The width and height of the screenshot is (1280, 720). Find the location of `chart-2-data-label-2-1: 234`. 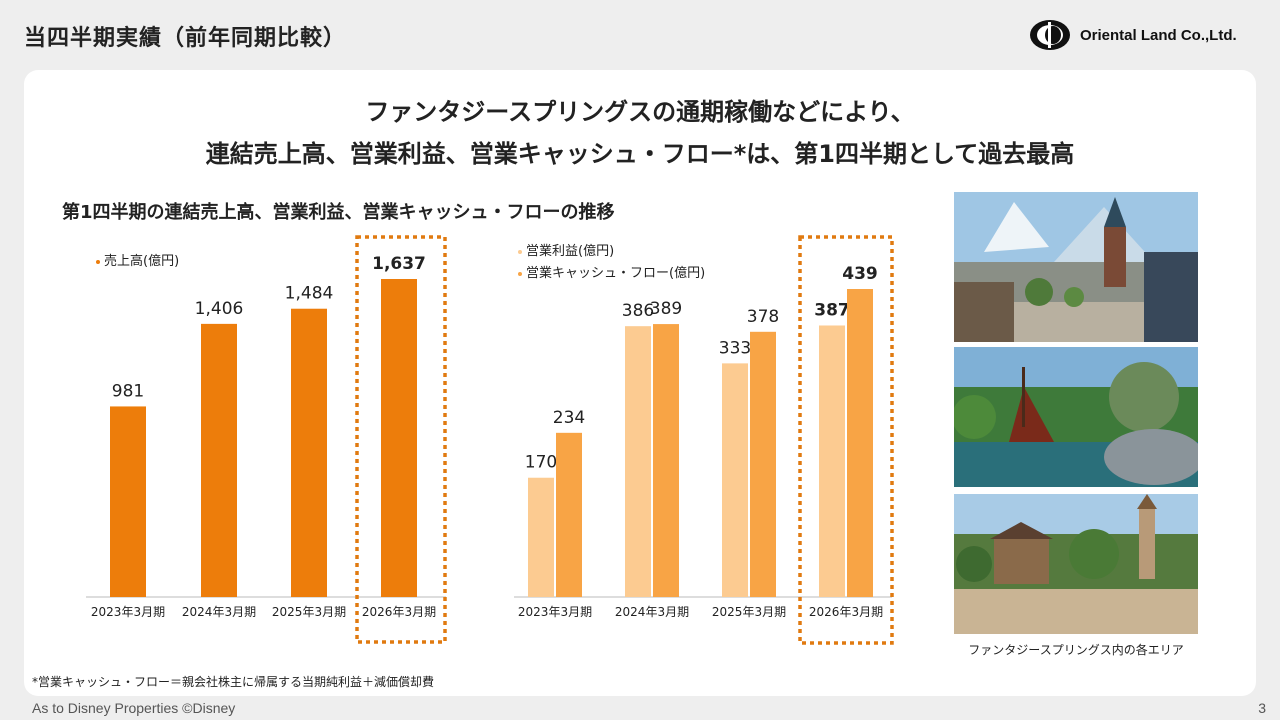

chart-2-data-label-2-1: 234 is located at coordinates (569, 418).